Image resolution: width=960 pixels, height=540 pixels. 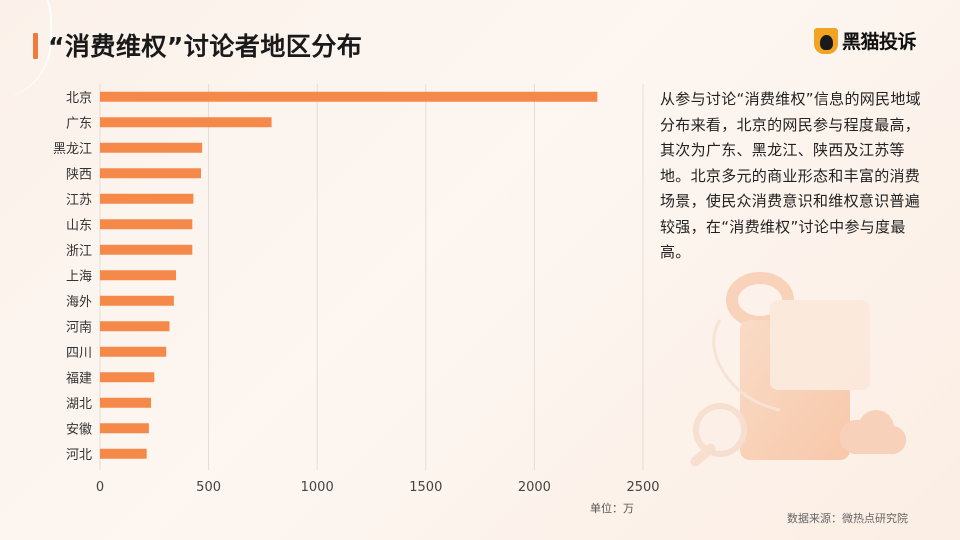 I want to click on y-category-label: 北京, so click(x=79, y=98).